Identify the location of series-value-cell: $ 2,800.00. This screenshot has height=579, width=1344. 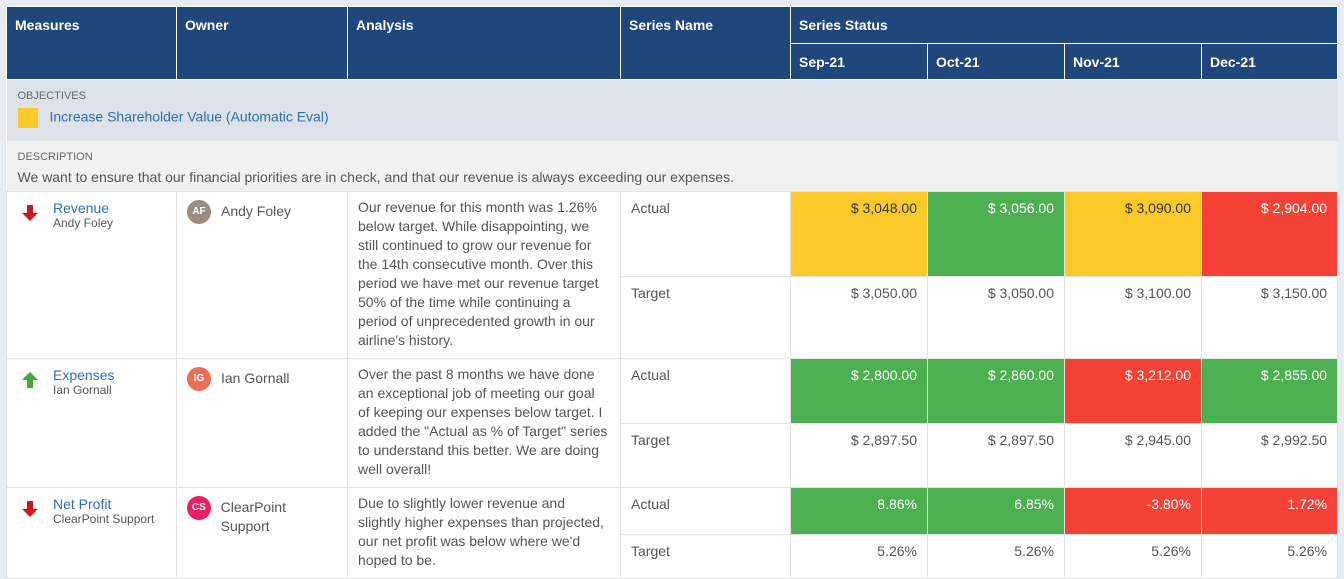
(859, 391).